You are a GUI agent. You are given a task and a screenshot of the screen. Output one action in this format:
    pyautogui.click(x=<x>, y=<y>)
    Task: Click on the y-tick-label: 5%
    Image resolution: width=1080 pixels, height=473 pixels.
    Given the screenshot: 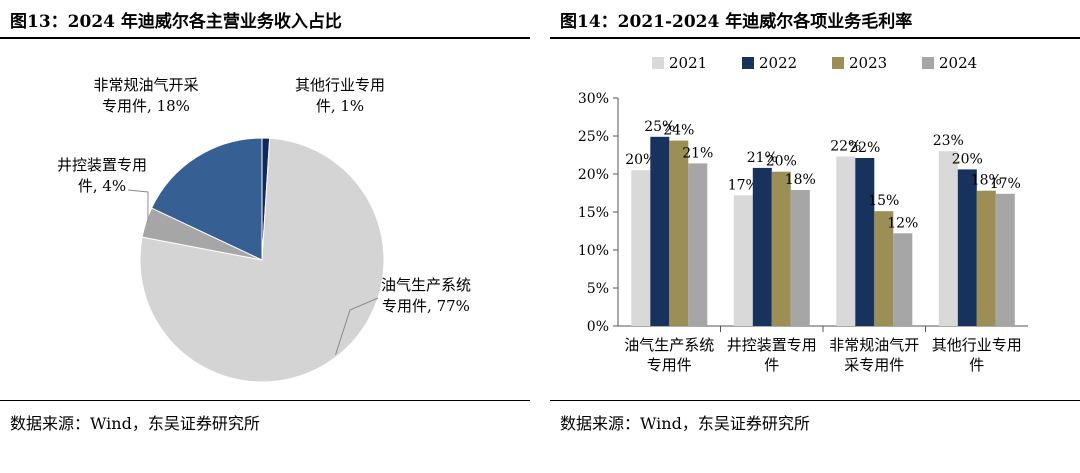 What is the action you would take?
    pyautogui.click(x=598, y=289)
    